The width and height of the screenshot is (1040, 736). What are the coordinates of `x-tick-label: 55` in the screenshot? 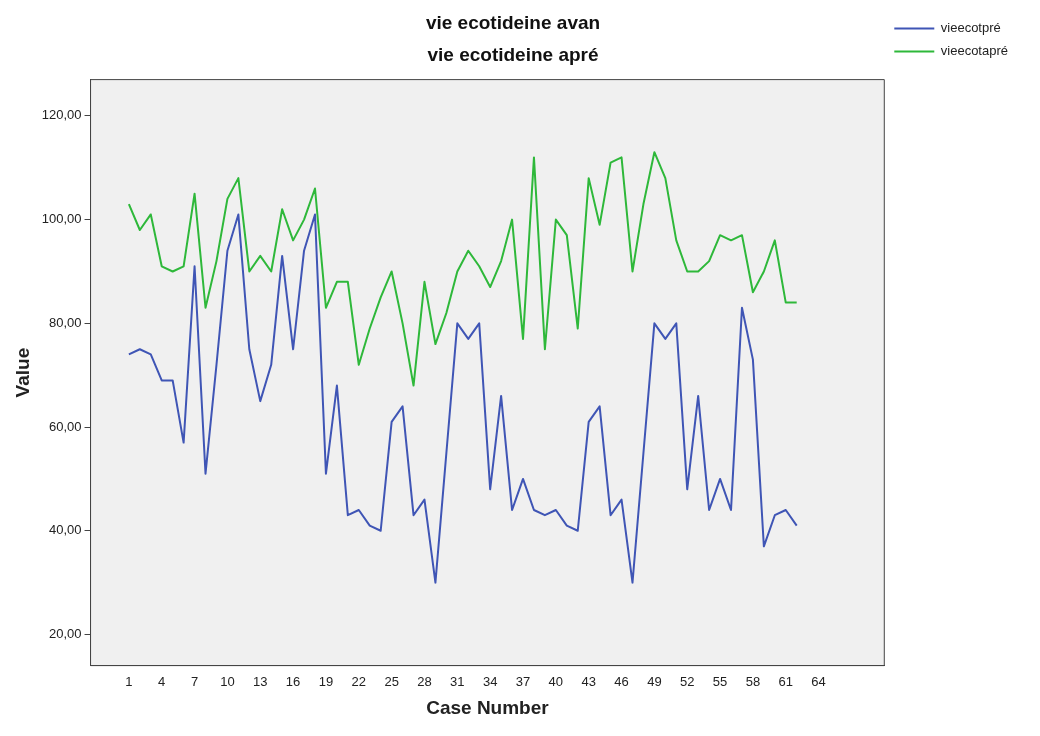 It's located at (720, 681).